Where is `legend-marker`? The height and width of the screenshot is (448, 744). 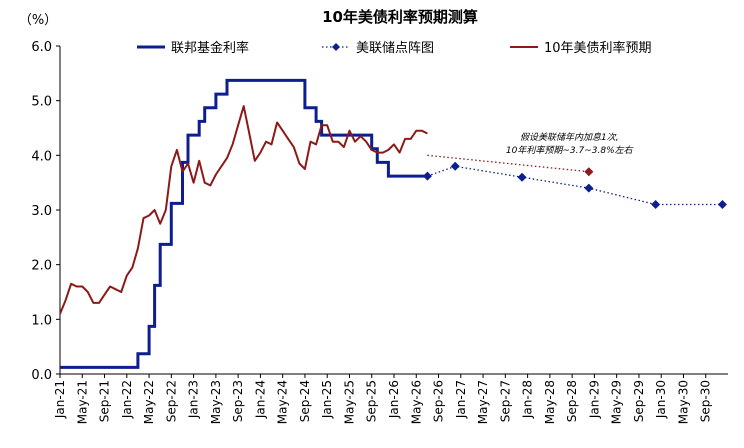 legend-marker is located at coordinates (336, 47).